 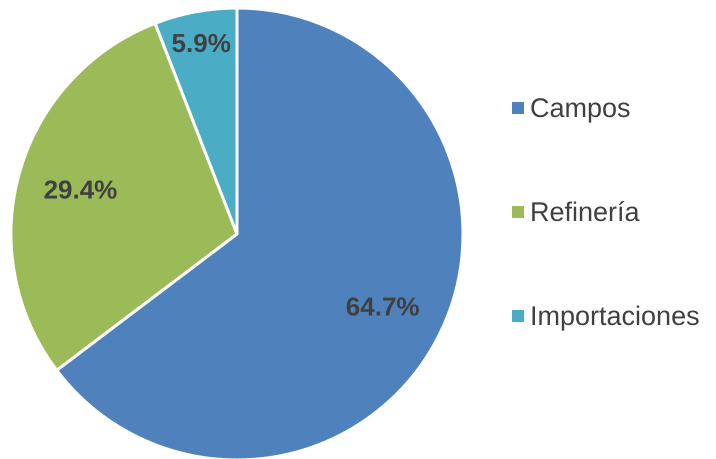 What do you see at coordinates (383, 307) in the screenshot?
I see `data-label: 64.7%` at bounding box center [383, 307].